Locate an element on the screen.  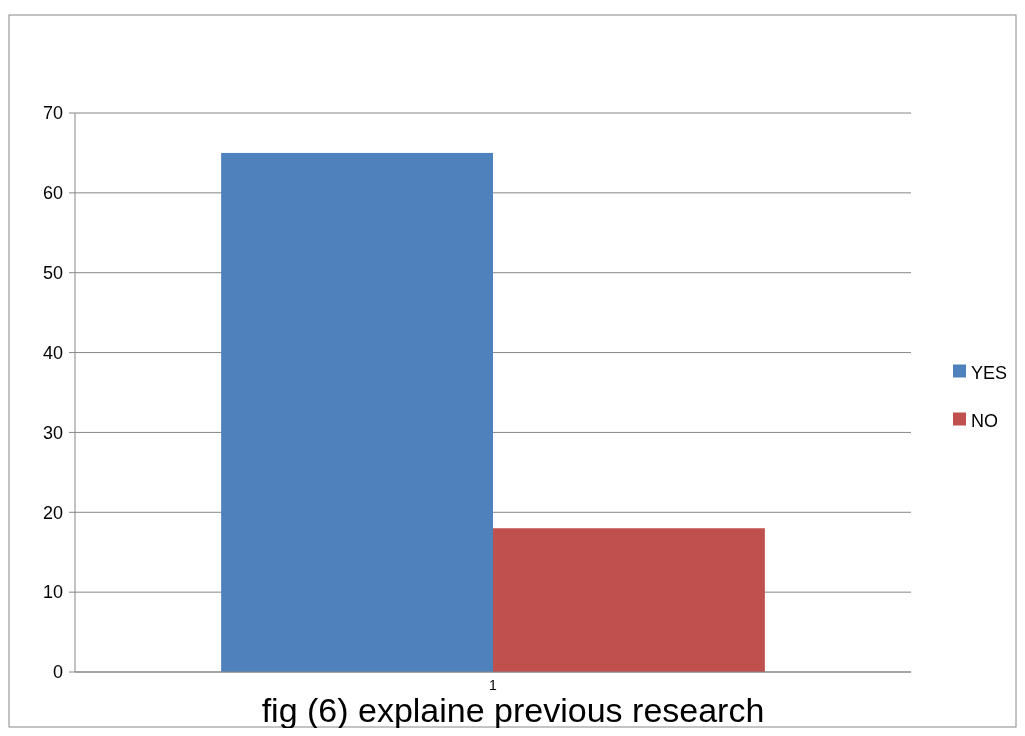
y-tick-label: 10 is located at coordinates (52, 592).